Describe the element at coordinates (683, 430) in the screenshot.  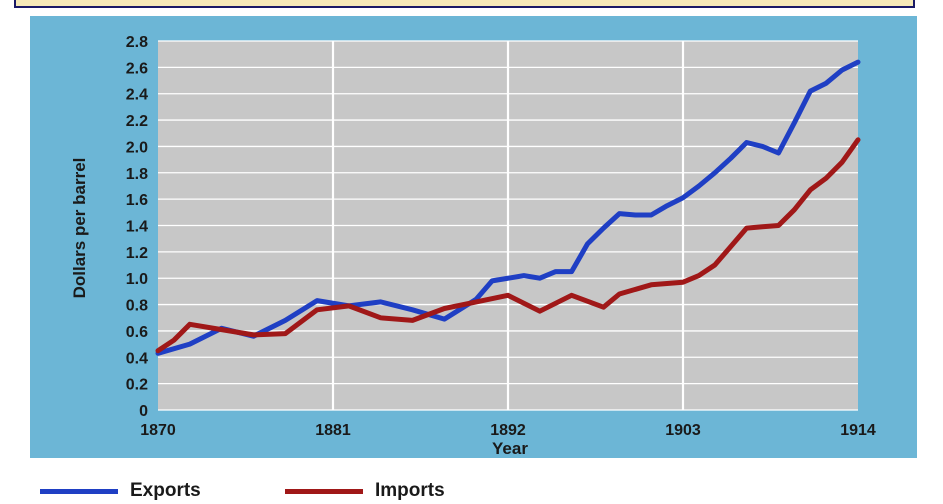
I see `x-tick-label: 1903` at that location.